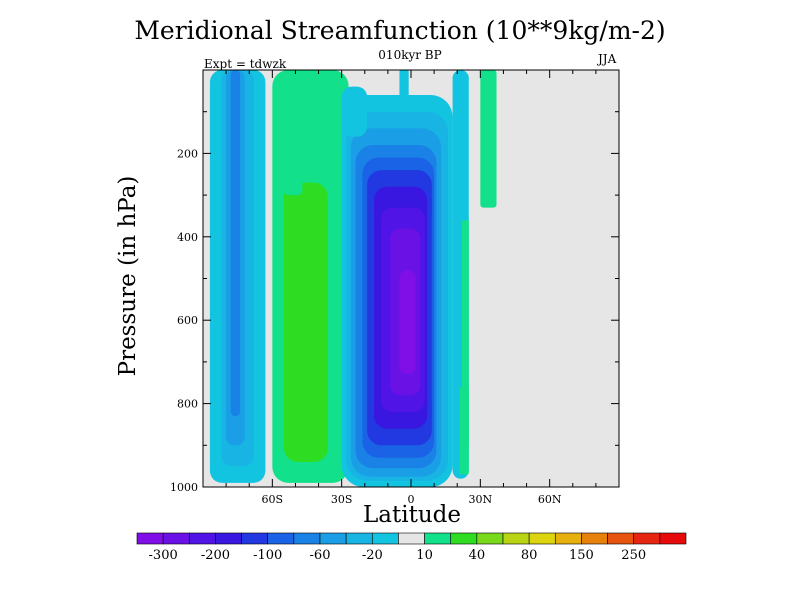 The height and width of the screenshot is (600, 800). What do you see at coordinates (411, 547) in the screenshot?
I see `colorbar: -300 -200 -100 -60 -20 10 40 80 150 250` at bounding box center [411, 547].